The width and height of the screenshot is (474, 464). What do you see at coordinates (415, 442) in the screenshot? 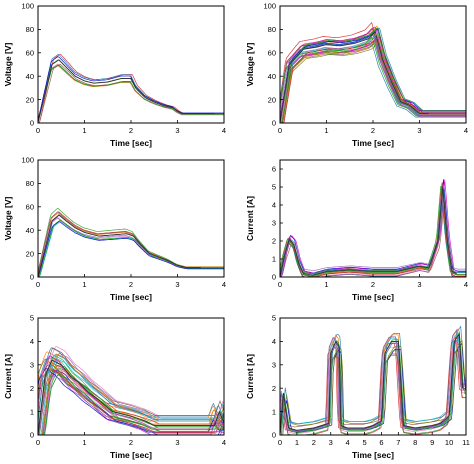
I see `x-tick-label: 8` at bounding box center [415, 442].